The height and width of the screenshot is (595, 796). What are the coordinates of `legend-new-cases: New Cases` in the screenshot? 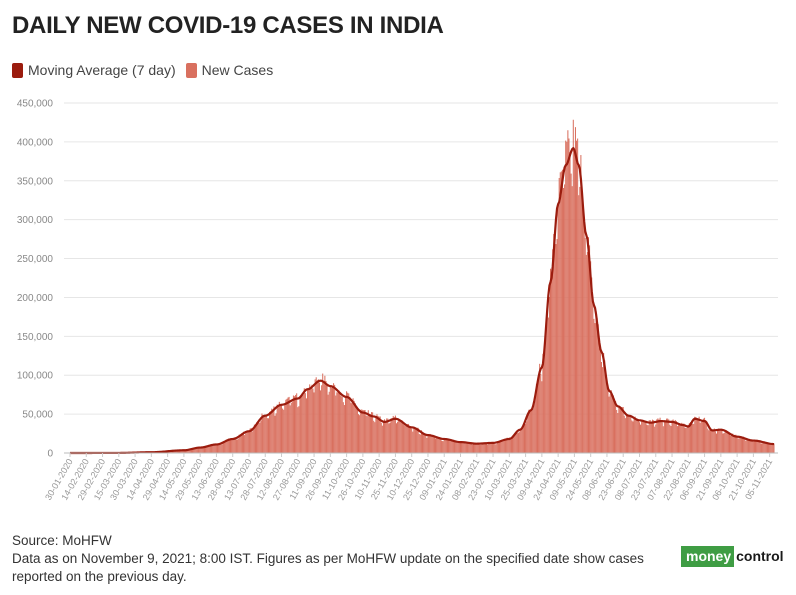 It's located at (229, 70).